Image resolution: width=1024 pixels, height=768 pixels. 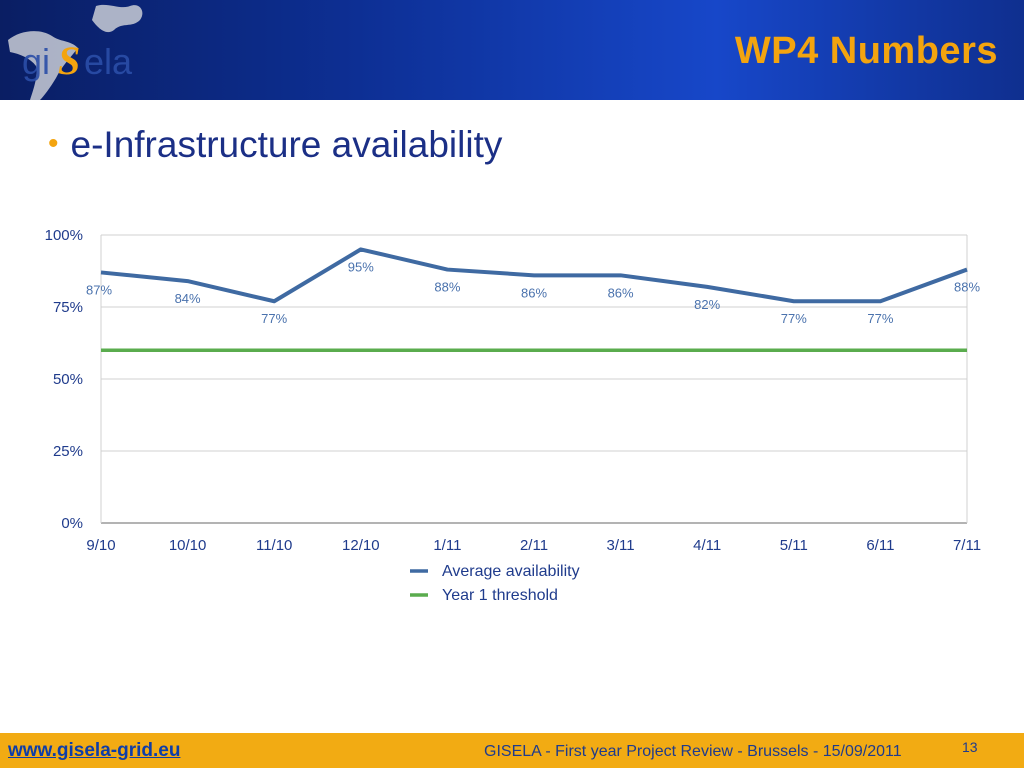 I want to click on bullet-text: e-Infrastructure availability, so click(x=286, y=144).